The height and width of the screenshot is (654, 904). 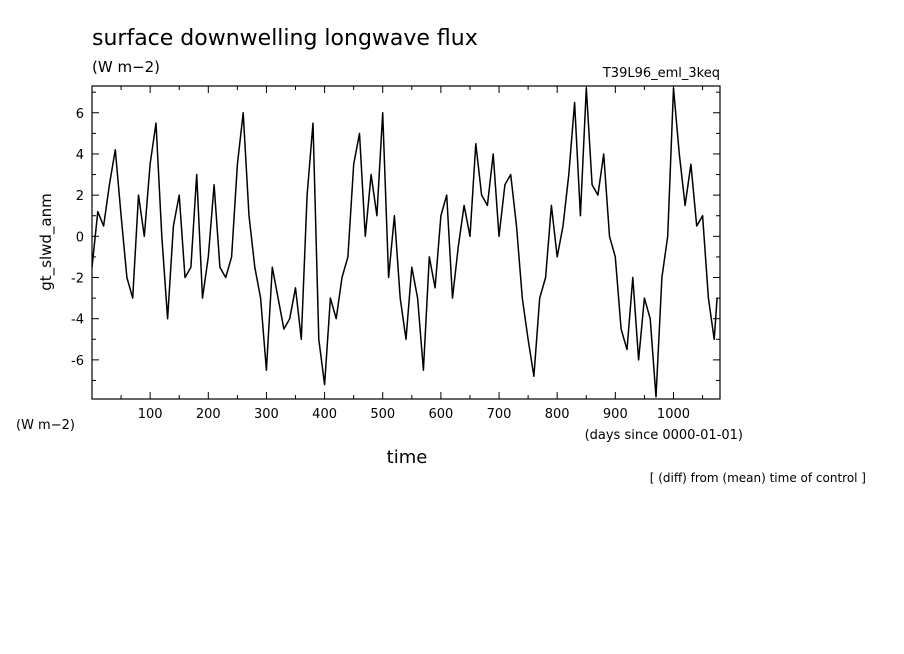 I want to click on y-tick-label: -6, so click(x=77, y=361).